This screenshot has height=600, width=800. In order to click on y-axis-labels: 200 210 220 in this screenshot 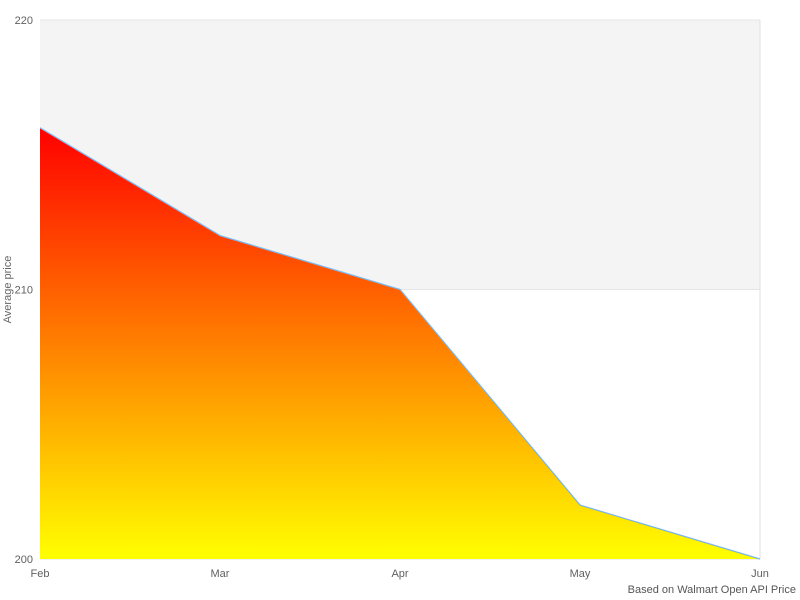, I will do `click(24, 290)`.